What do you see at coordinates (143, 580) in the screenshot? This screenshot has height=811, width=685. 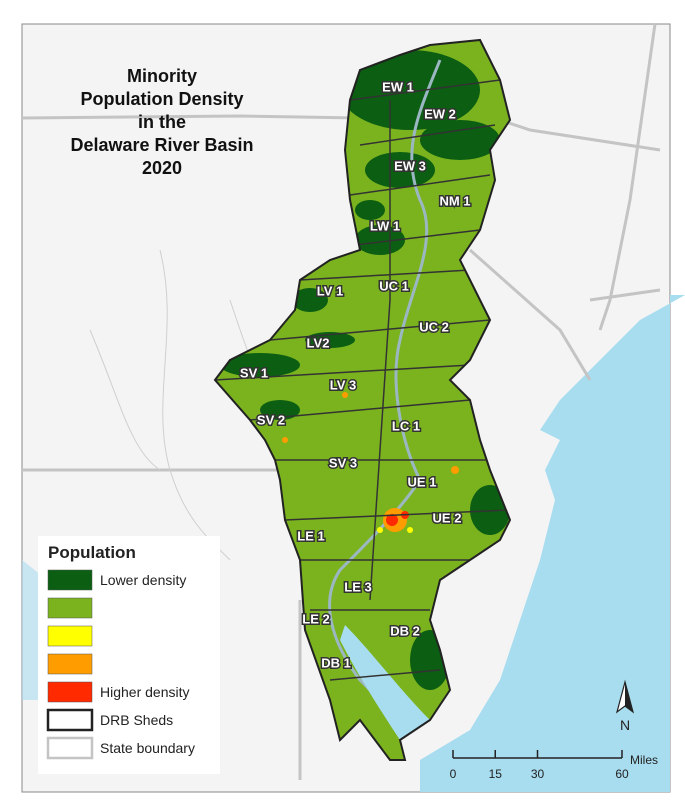 I see `legend-label: Lower density` at bounding box center [143, 580].